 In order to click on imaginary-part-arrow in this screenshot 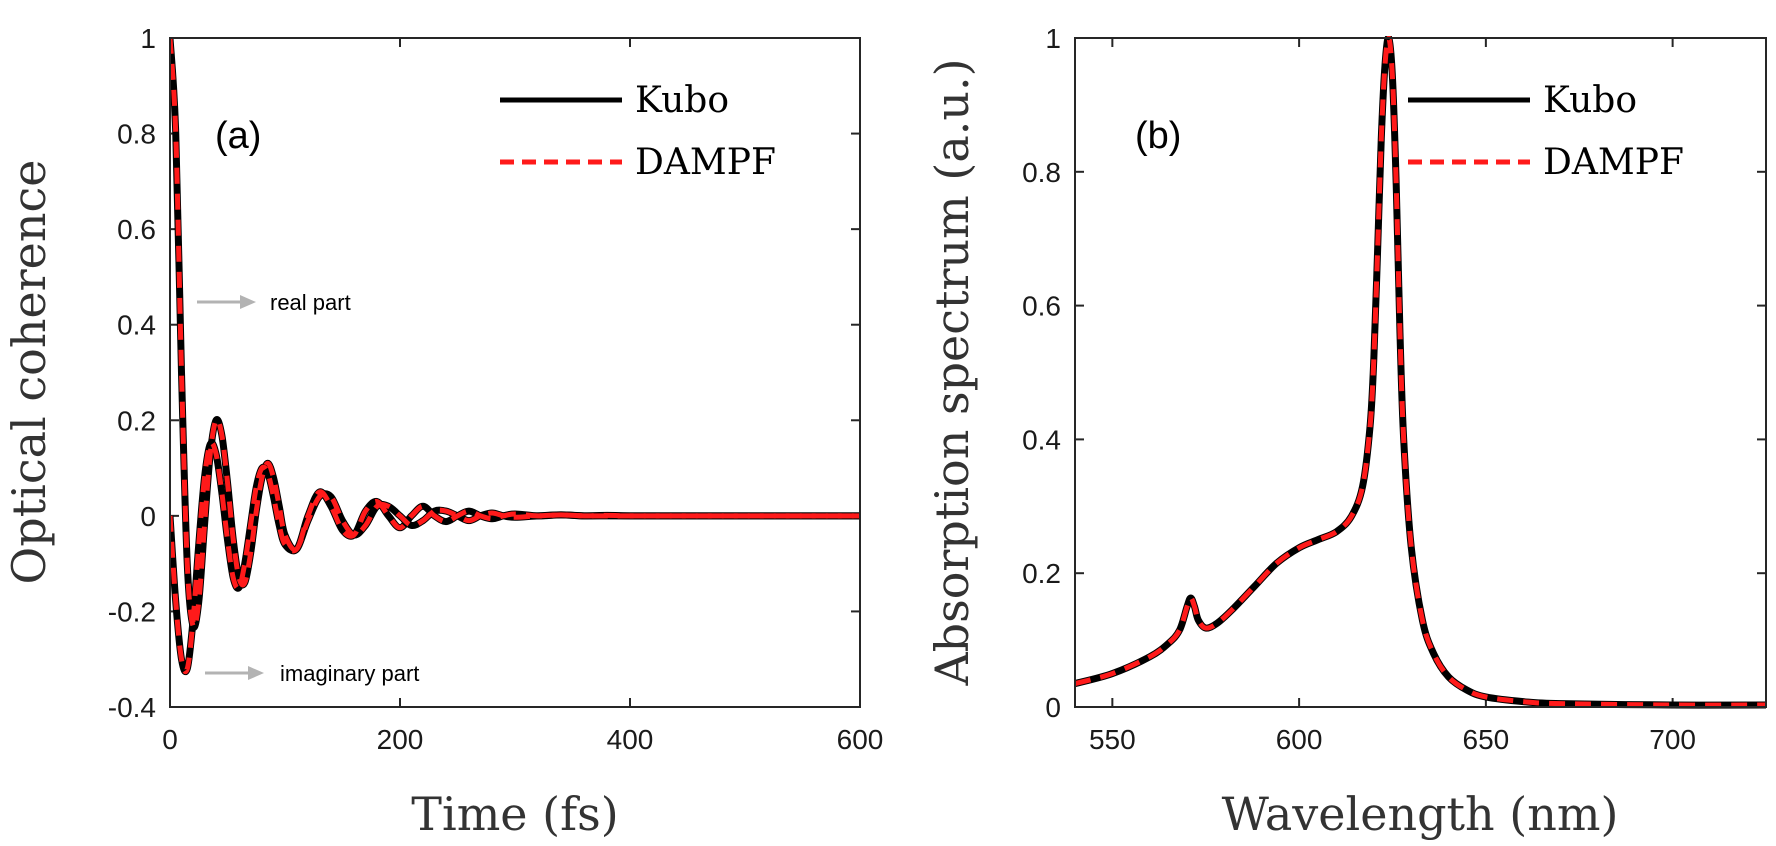, I will do `click(234, 673)`.